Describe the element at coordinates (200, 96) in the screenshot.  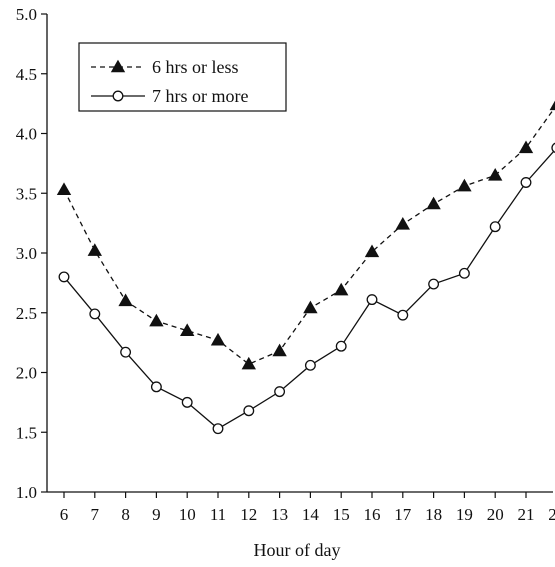
I see `legend-label: 7 hrs or more` at that location.